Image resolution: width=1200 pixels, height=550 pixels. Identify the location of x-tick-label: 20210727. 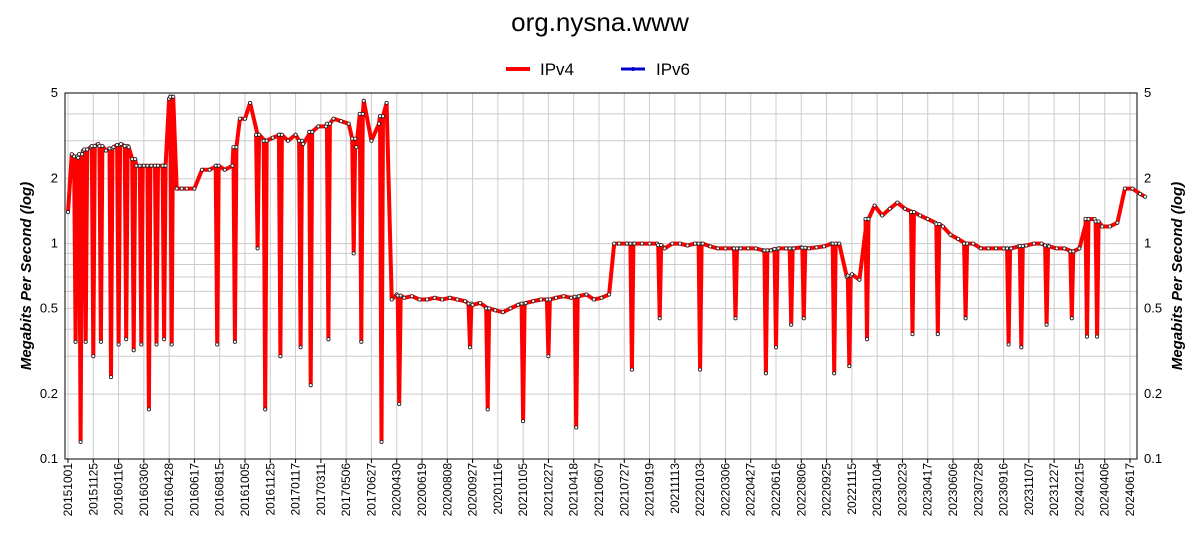
(624, 490).